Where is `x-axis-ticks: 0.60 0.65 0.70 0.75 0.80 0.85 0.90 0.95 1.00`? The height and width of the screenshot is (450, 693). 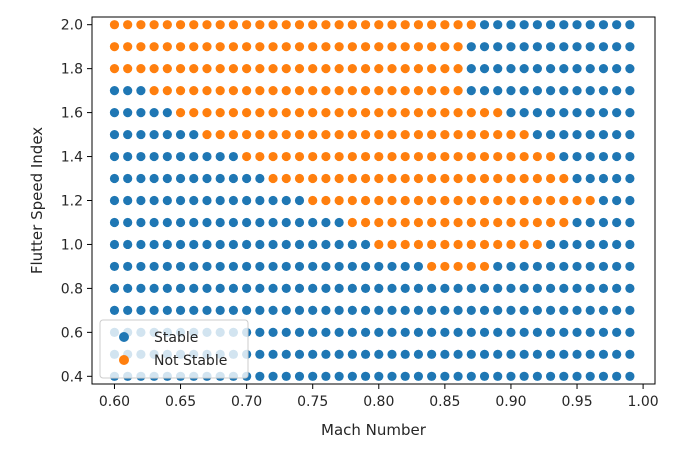 x-axis-ticks: 0.60 0.65 0.70 0.75 0.80 0.85 0.90 0.95 1.00 is located at coordinates (379, 397).